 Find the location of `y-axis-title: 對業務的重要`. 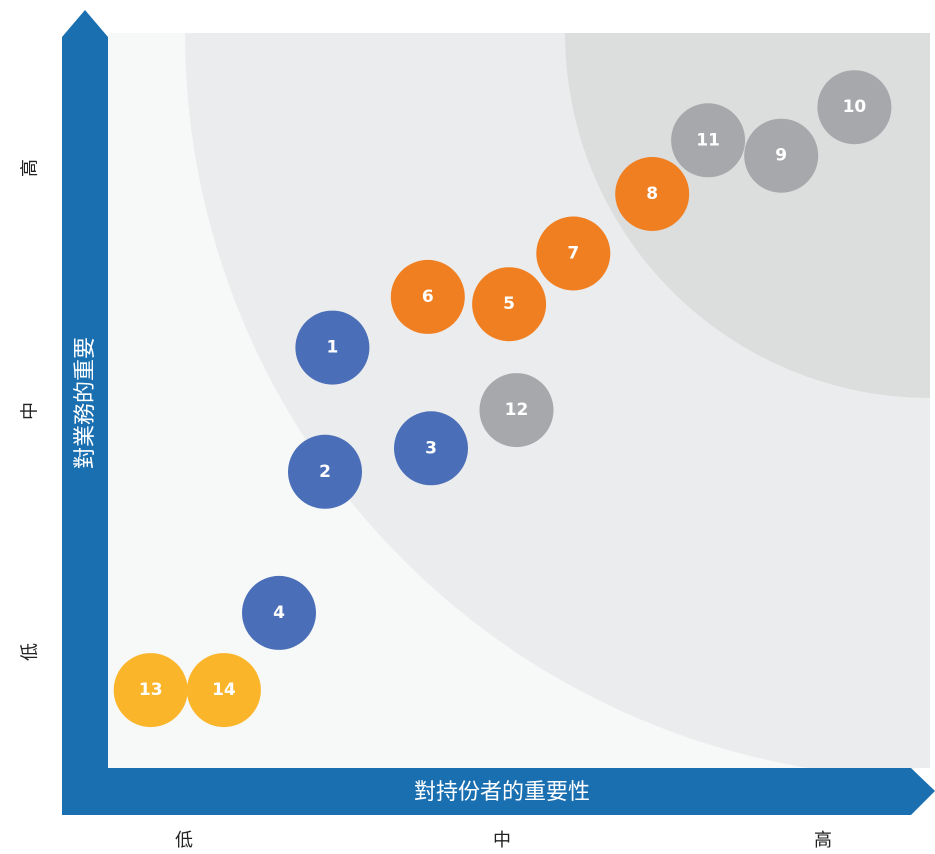

y-axis-title: 對業務的重要 is located at coordinates (85, 403).